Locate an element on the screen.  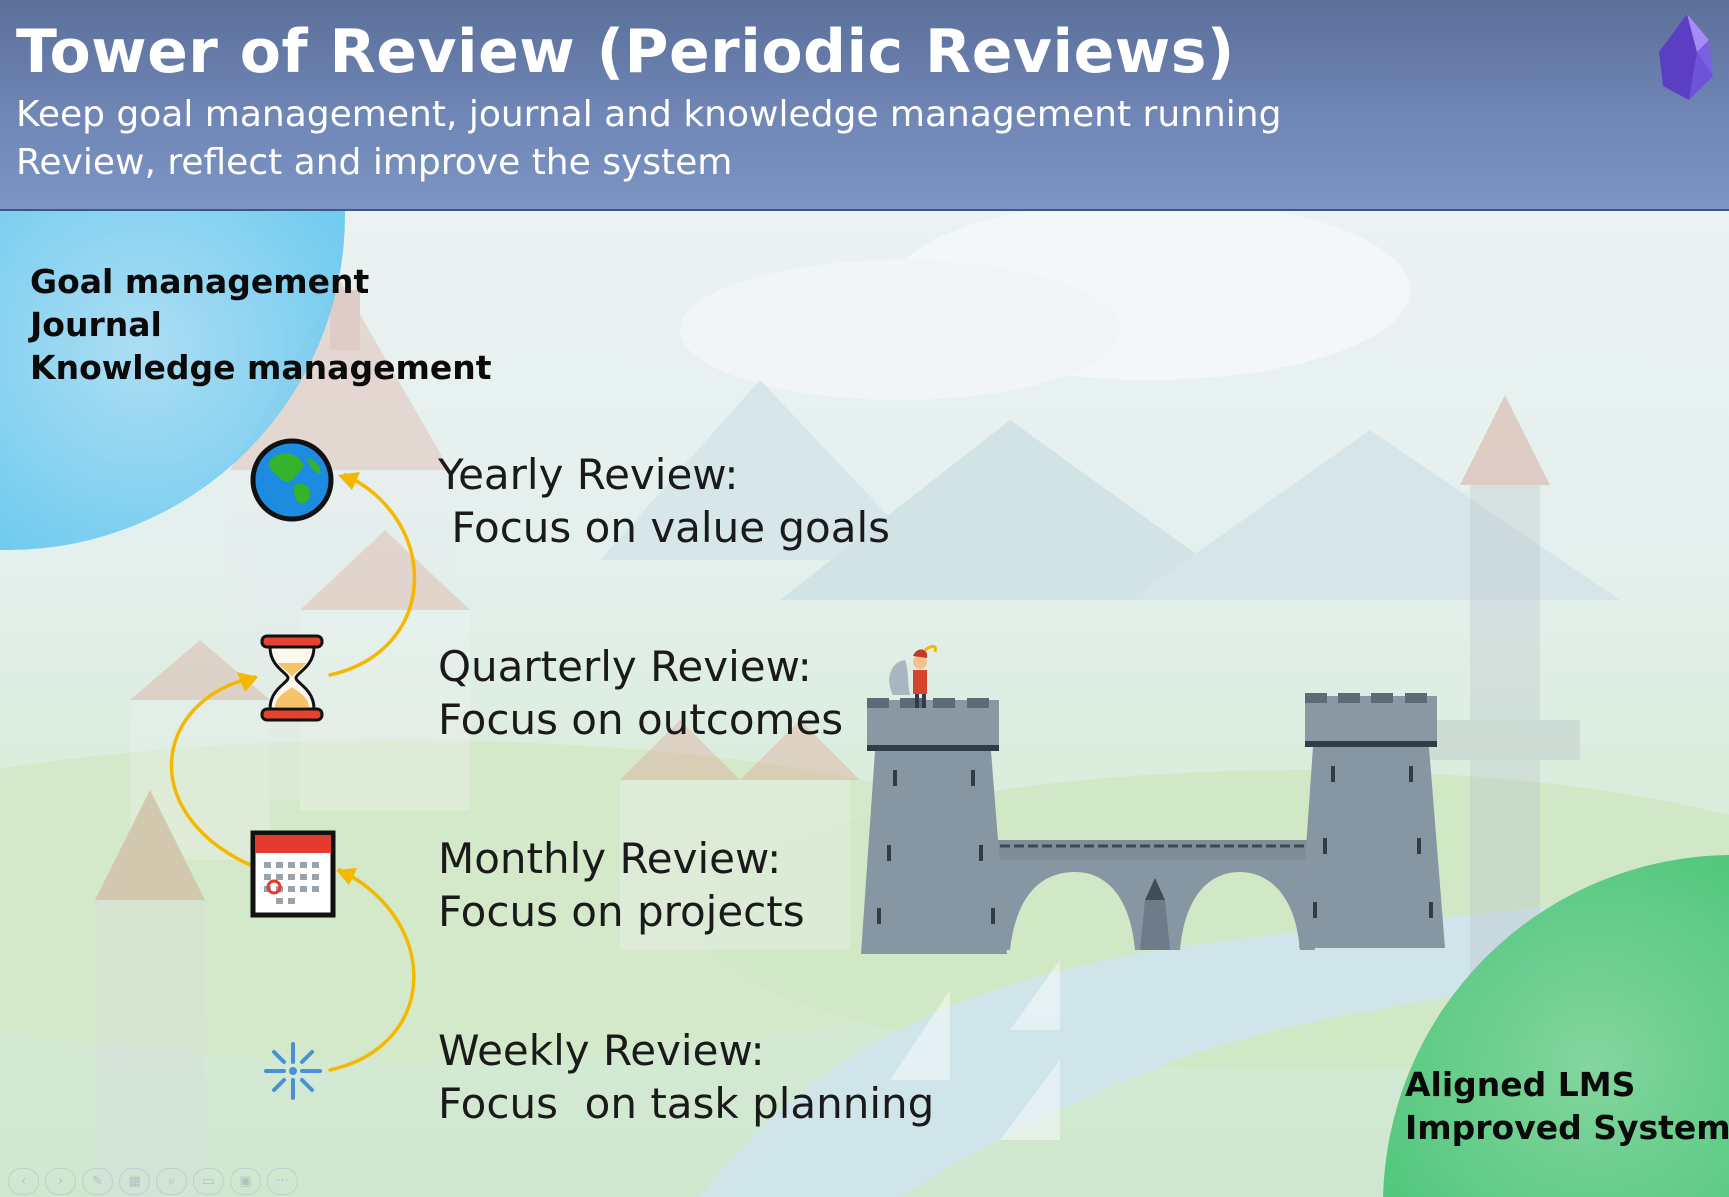
left-tower is located at coordinates (934, 799).